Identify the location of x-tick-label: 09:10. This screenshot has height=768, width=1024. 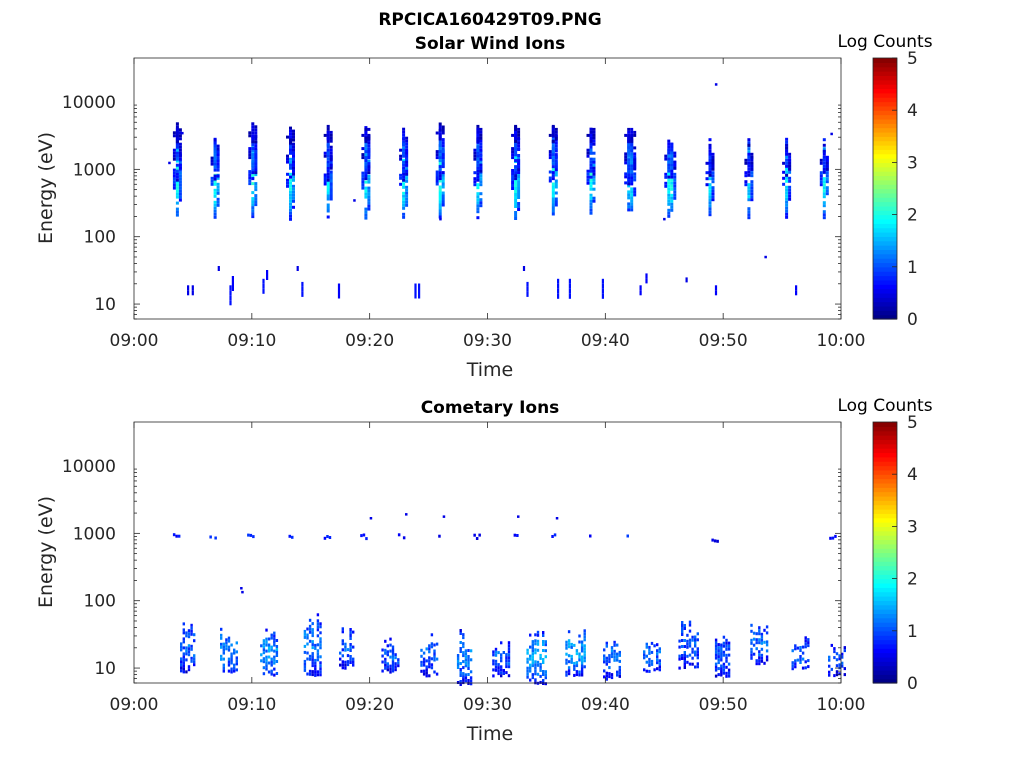
(251, 705).